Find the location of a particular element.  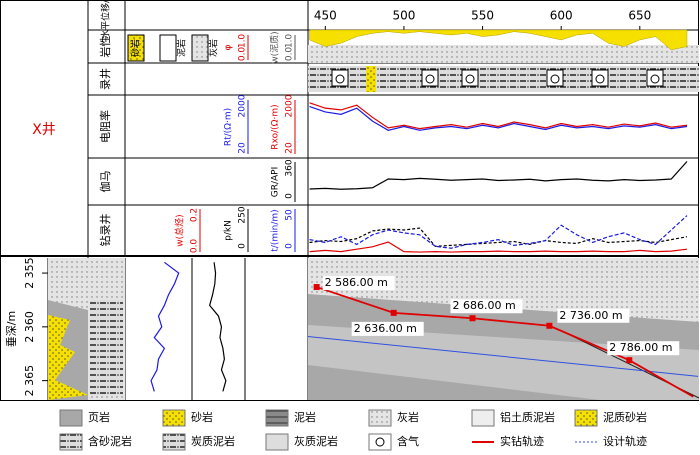

scale-name: w(泥质) is located at coordinates (275, 47).